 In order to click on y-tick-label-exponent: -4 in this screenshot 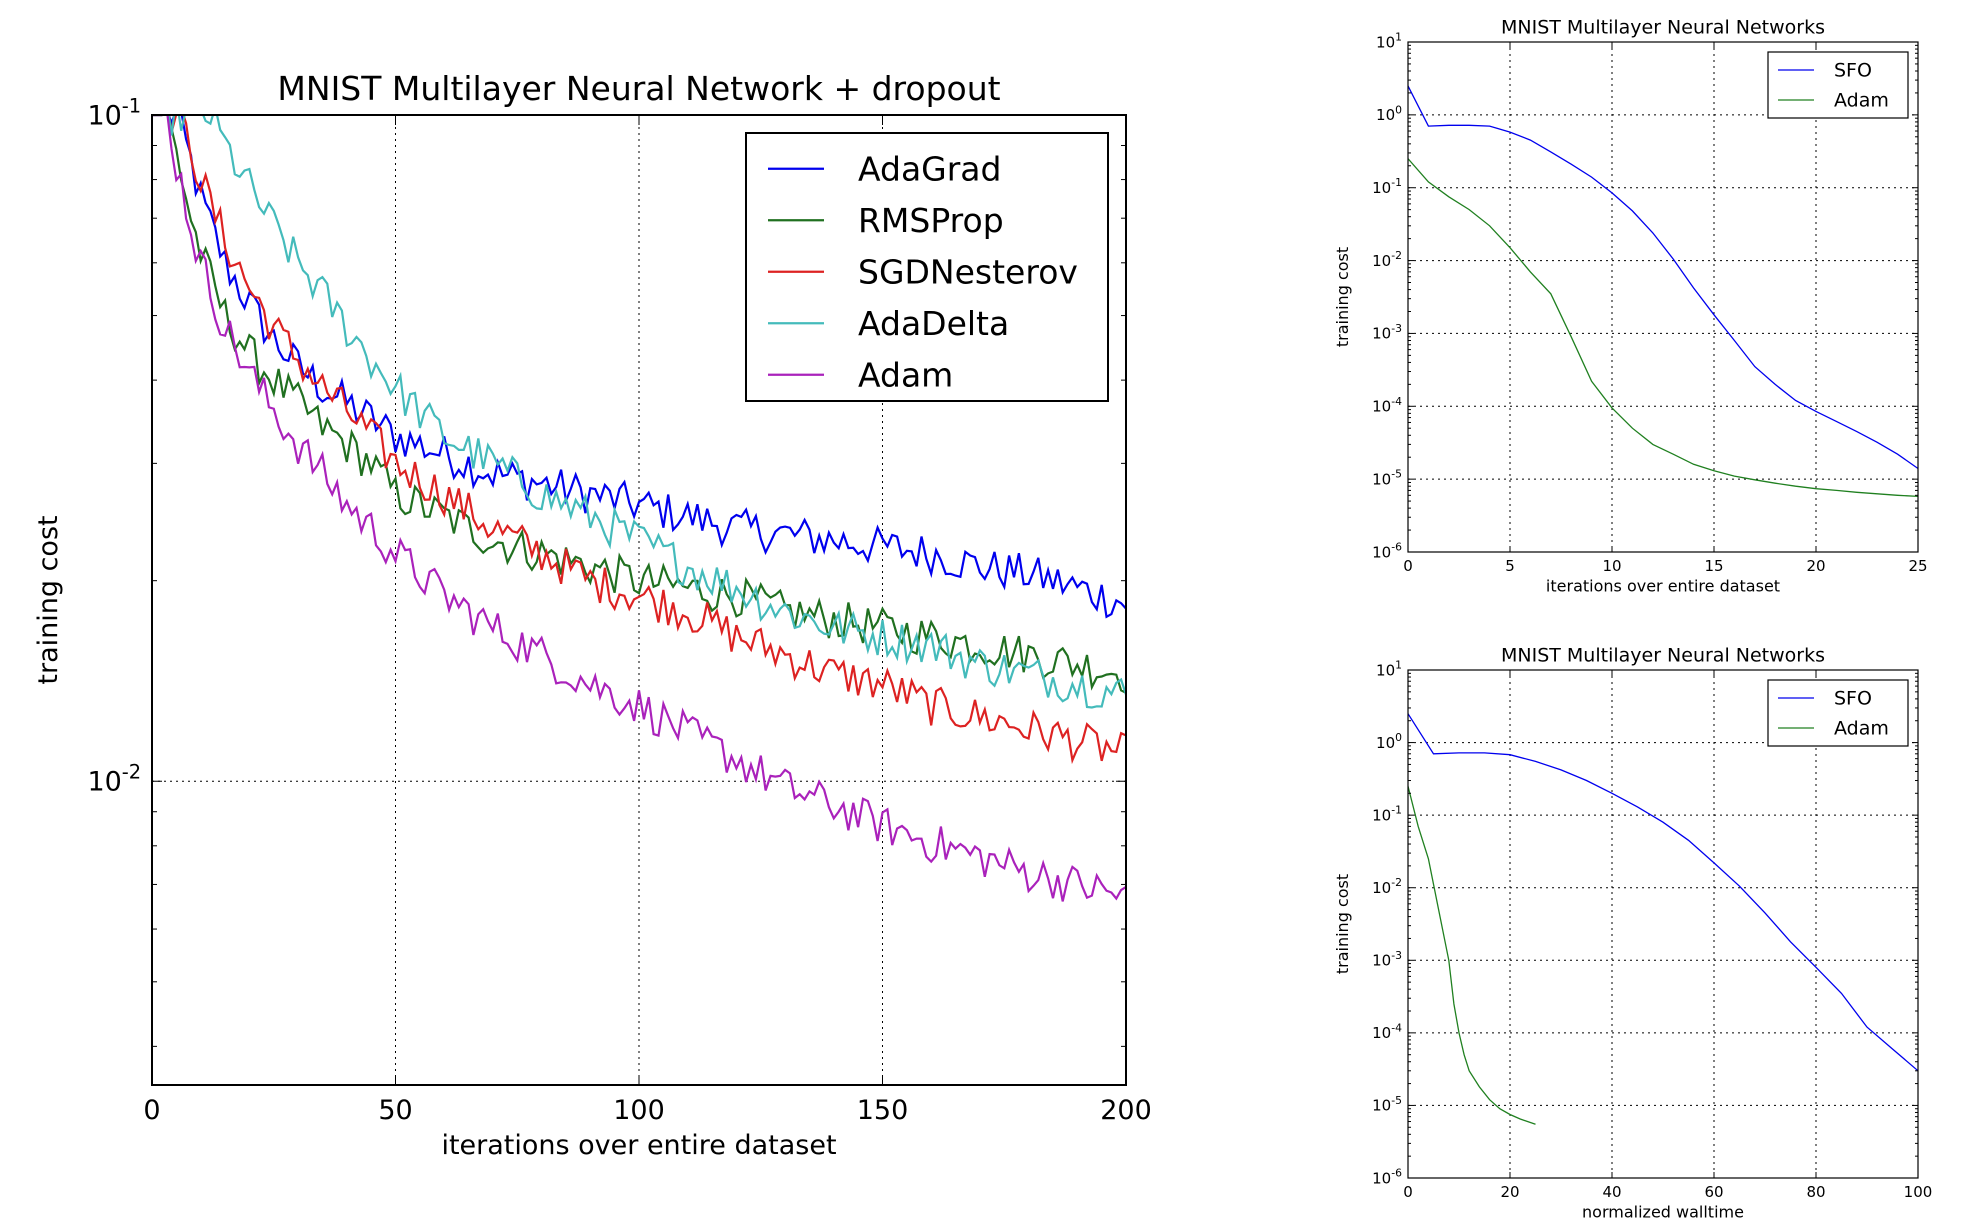, I will do `click(1396, 1027)`.